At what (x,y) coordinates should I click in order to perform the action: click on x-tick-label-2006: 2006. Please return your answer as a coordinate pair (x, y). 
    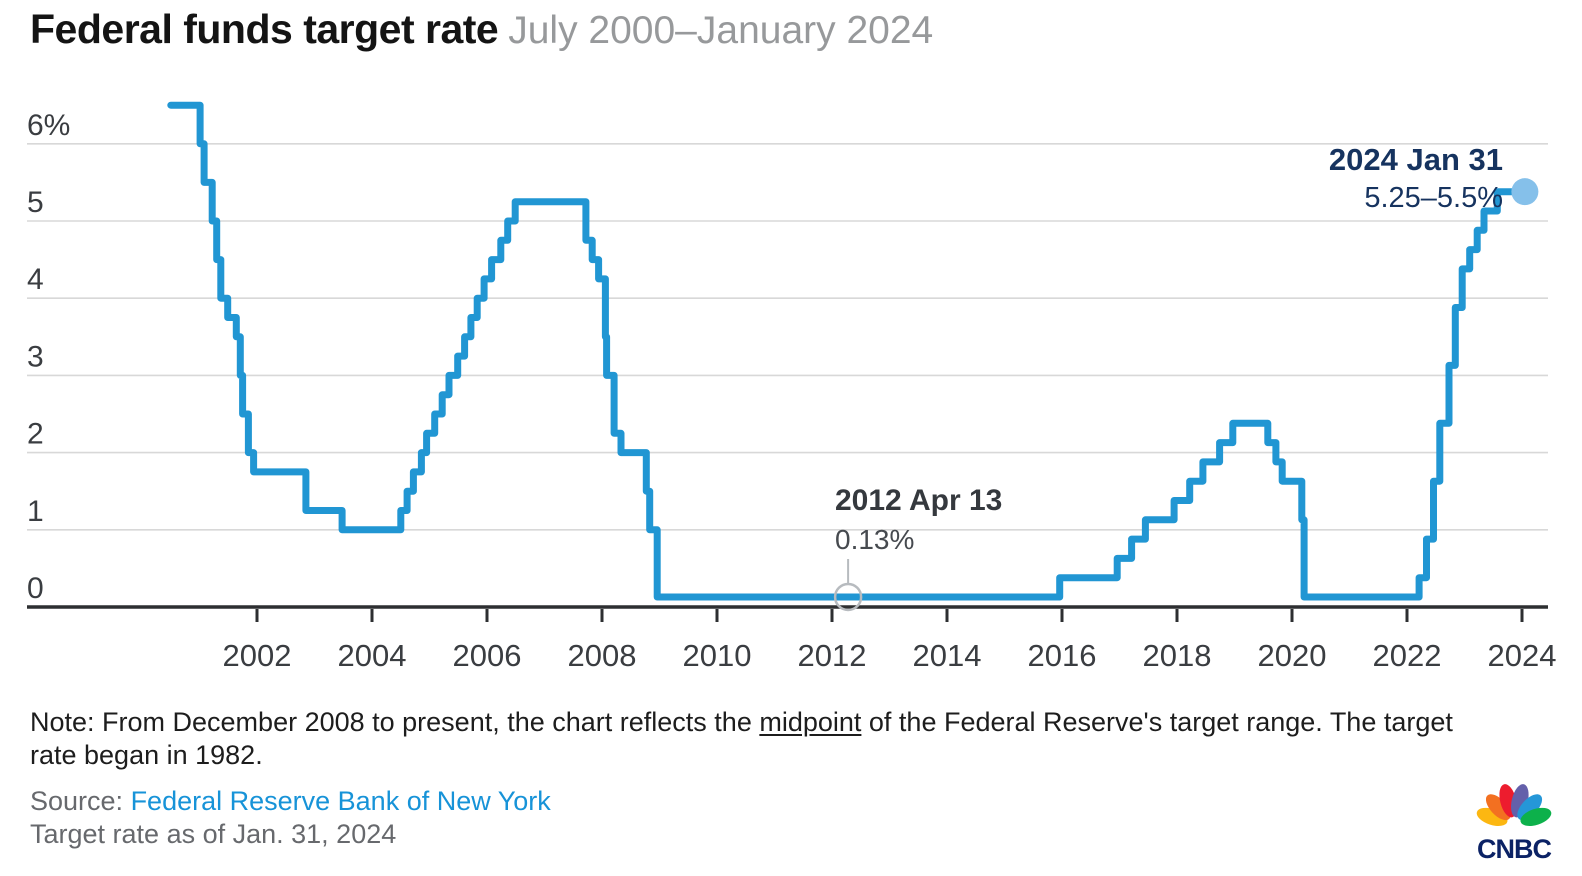
    Looking at the image, I should click on (487, 655).